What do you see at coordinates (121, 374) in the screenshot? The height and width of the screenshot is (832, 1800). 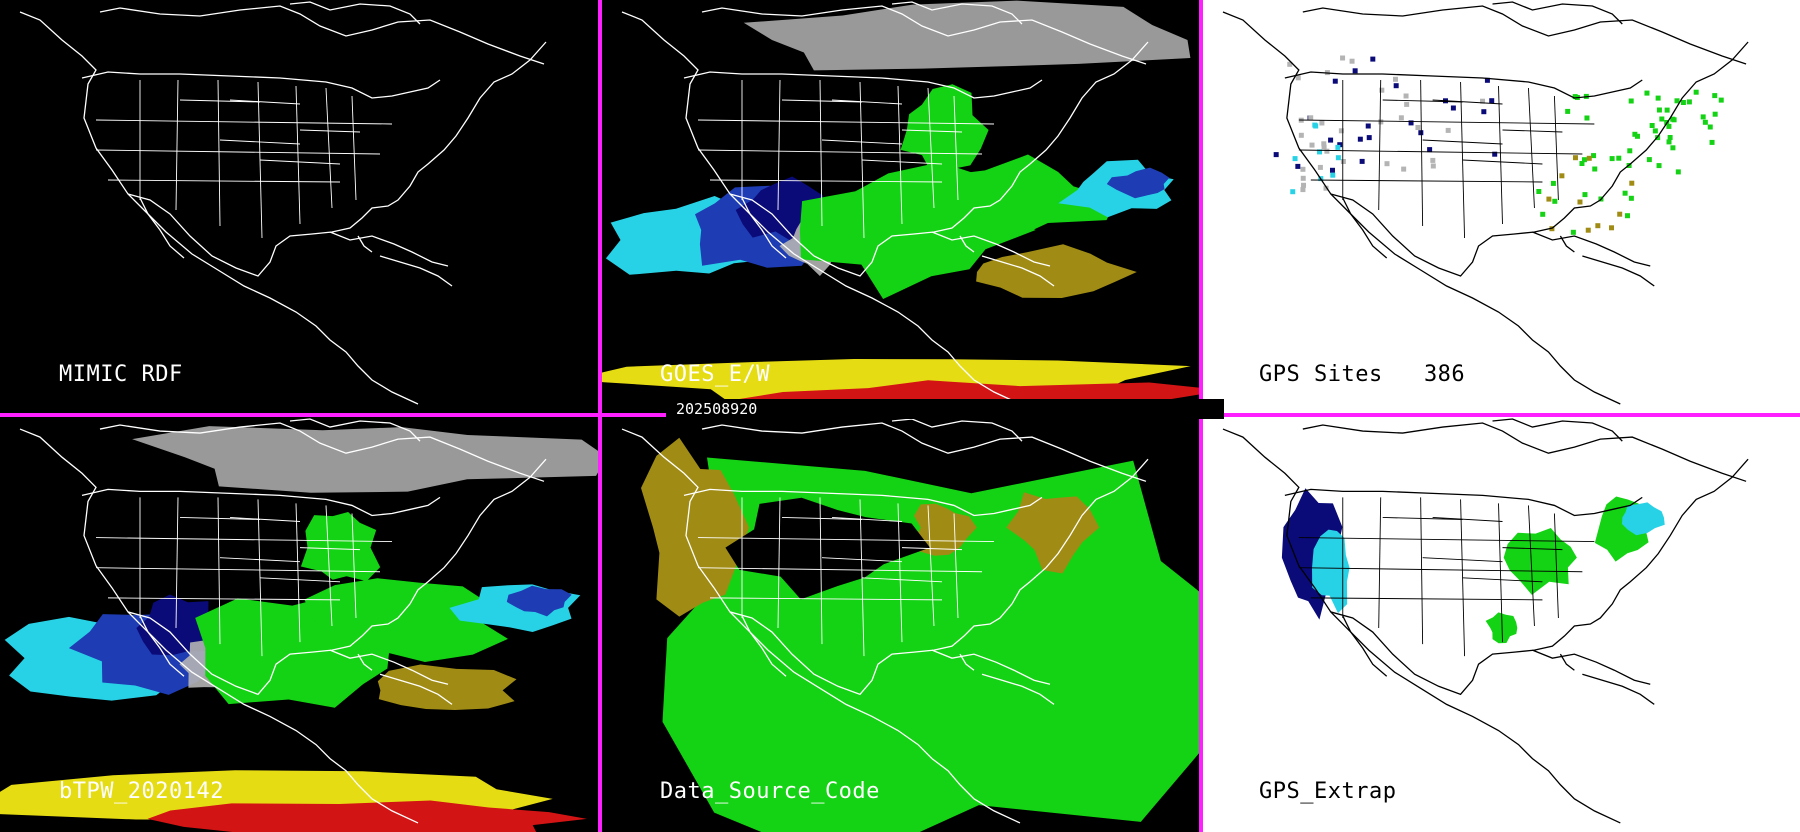 I see `panel-label-mimic-rdf: MIMIC RDF` at bounding box center [121, 374].